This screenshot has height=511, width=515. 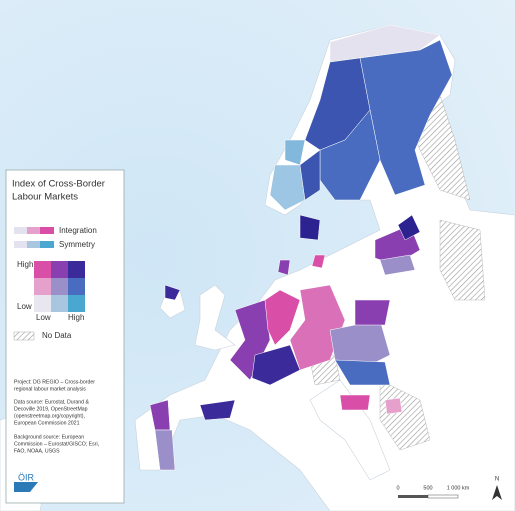 What do you see at coordinates (34, 230) in the screenshot?
I see `integration-ramp` at bounding box center [34, 230].